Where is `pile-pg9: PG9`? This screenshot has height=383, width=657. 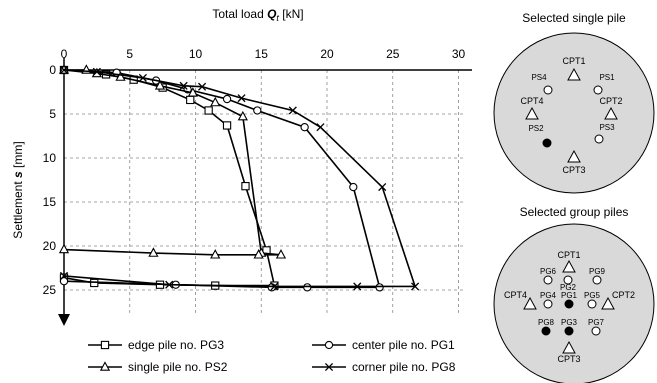 pile-pg9: PG9 is located at coordinates (597, 276).